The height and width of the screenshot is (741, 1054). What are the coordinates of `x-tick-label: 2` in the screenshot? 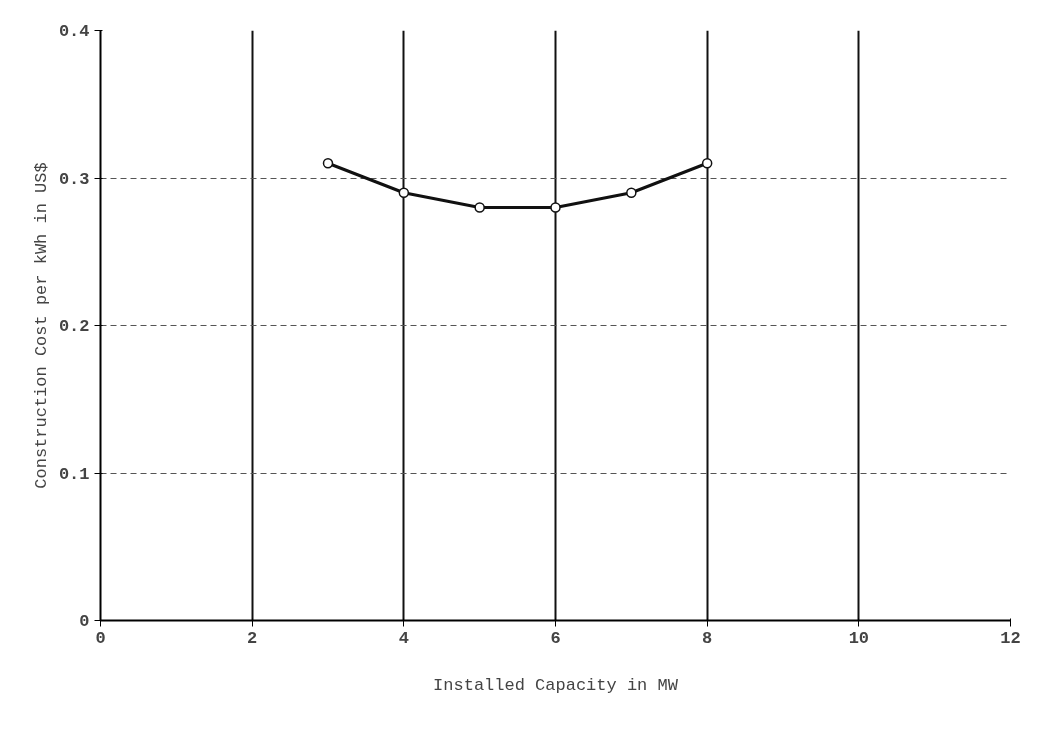 It's located at (252, 638).